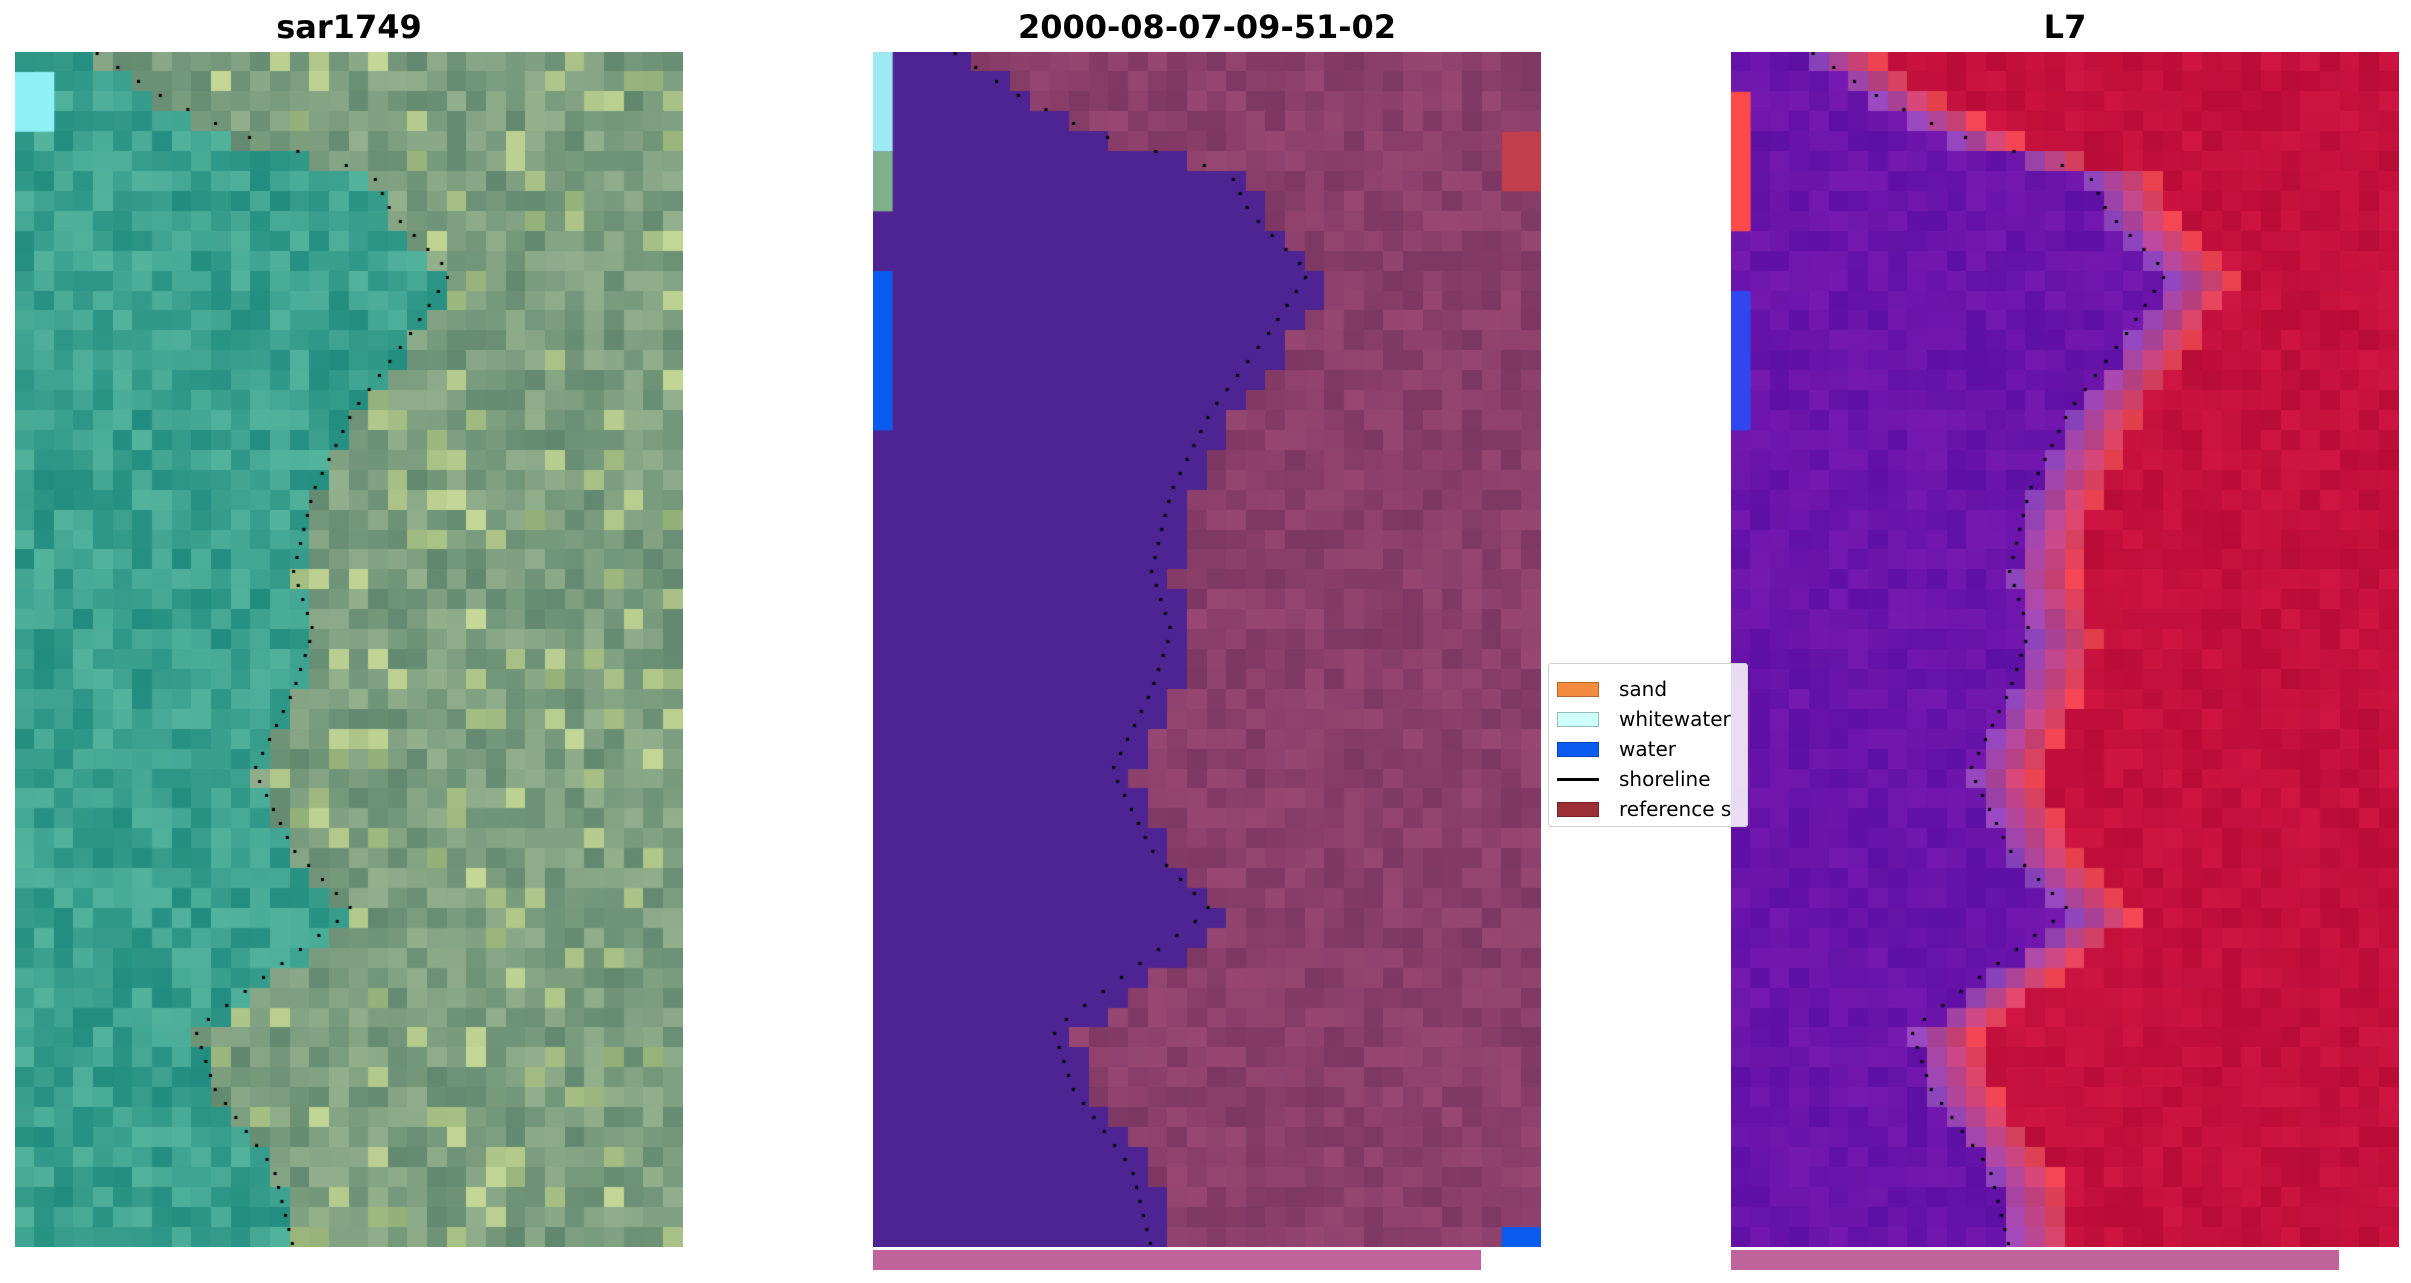  Describe the element at coordinates (1578, 689) in the screenshot. I see `sand-swatch` at that location.